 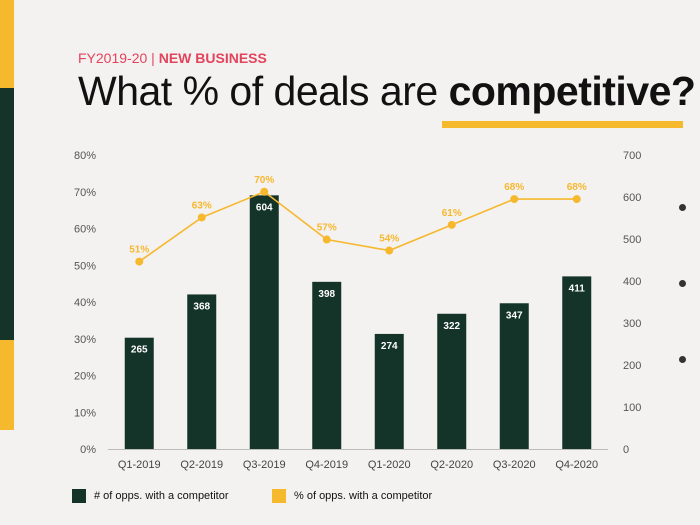 I want to click on bar-value-label: 347, so click(x=514, y=315).